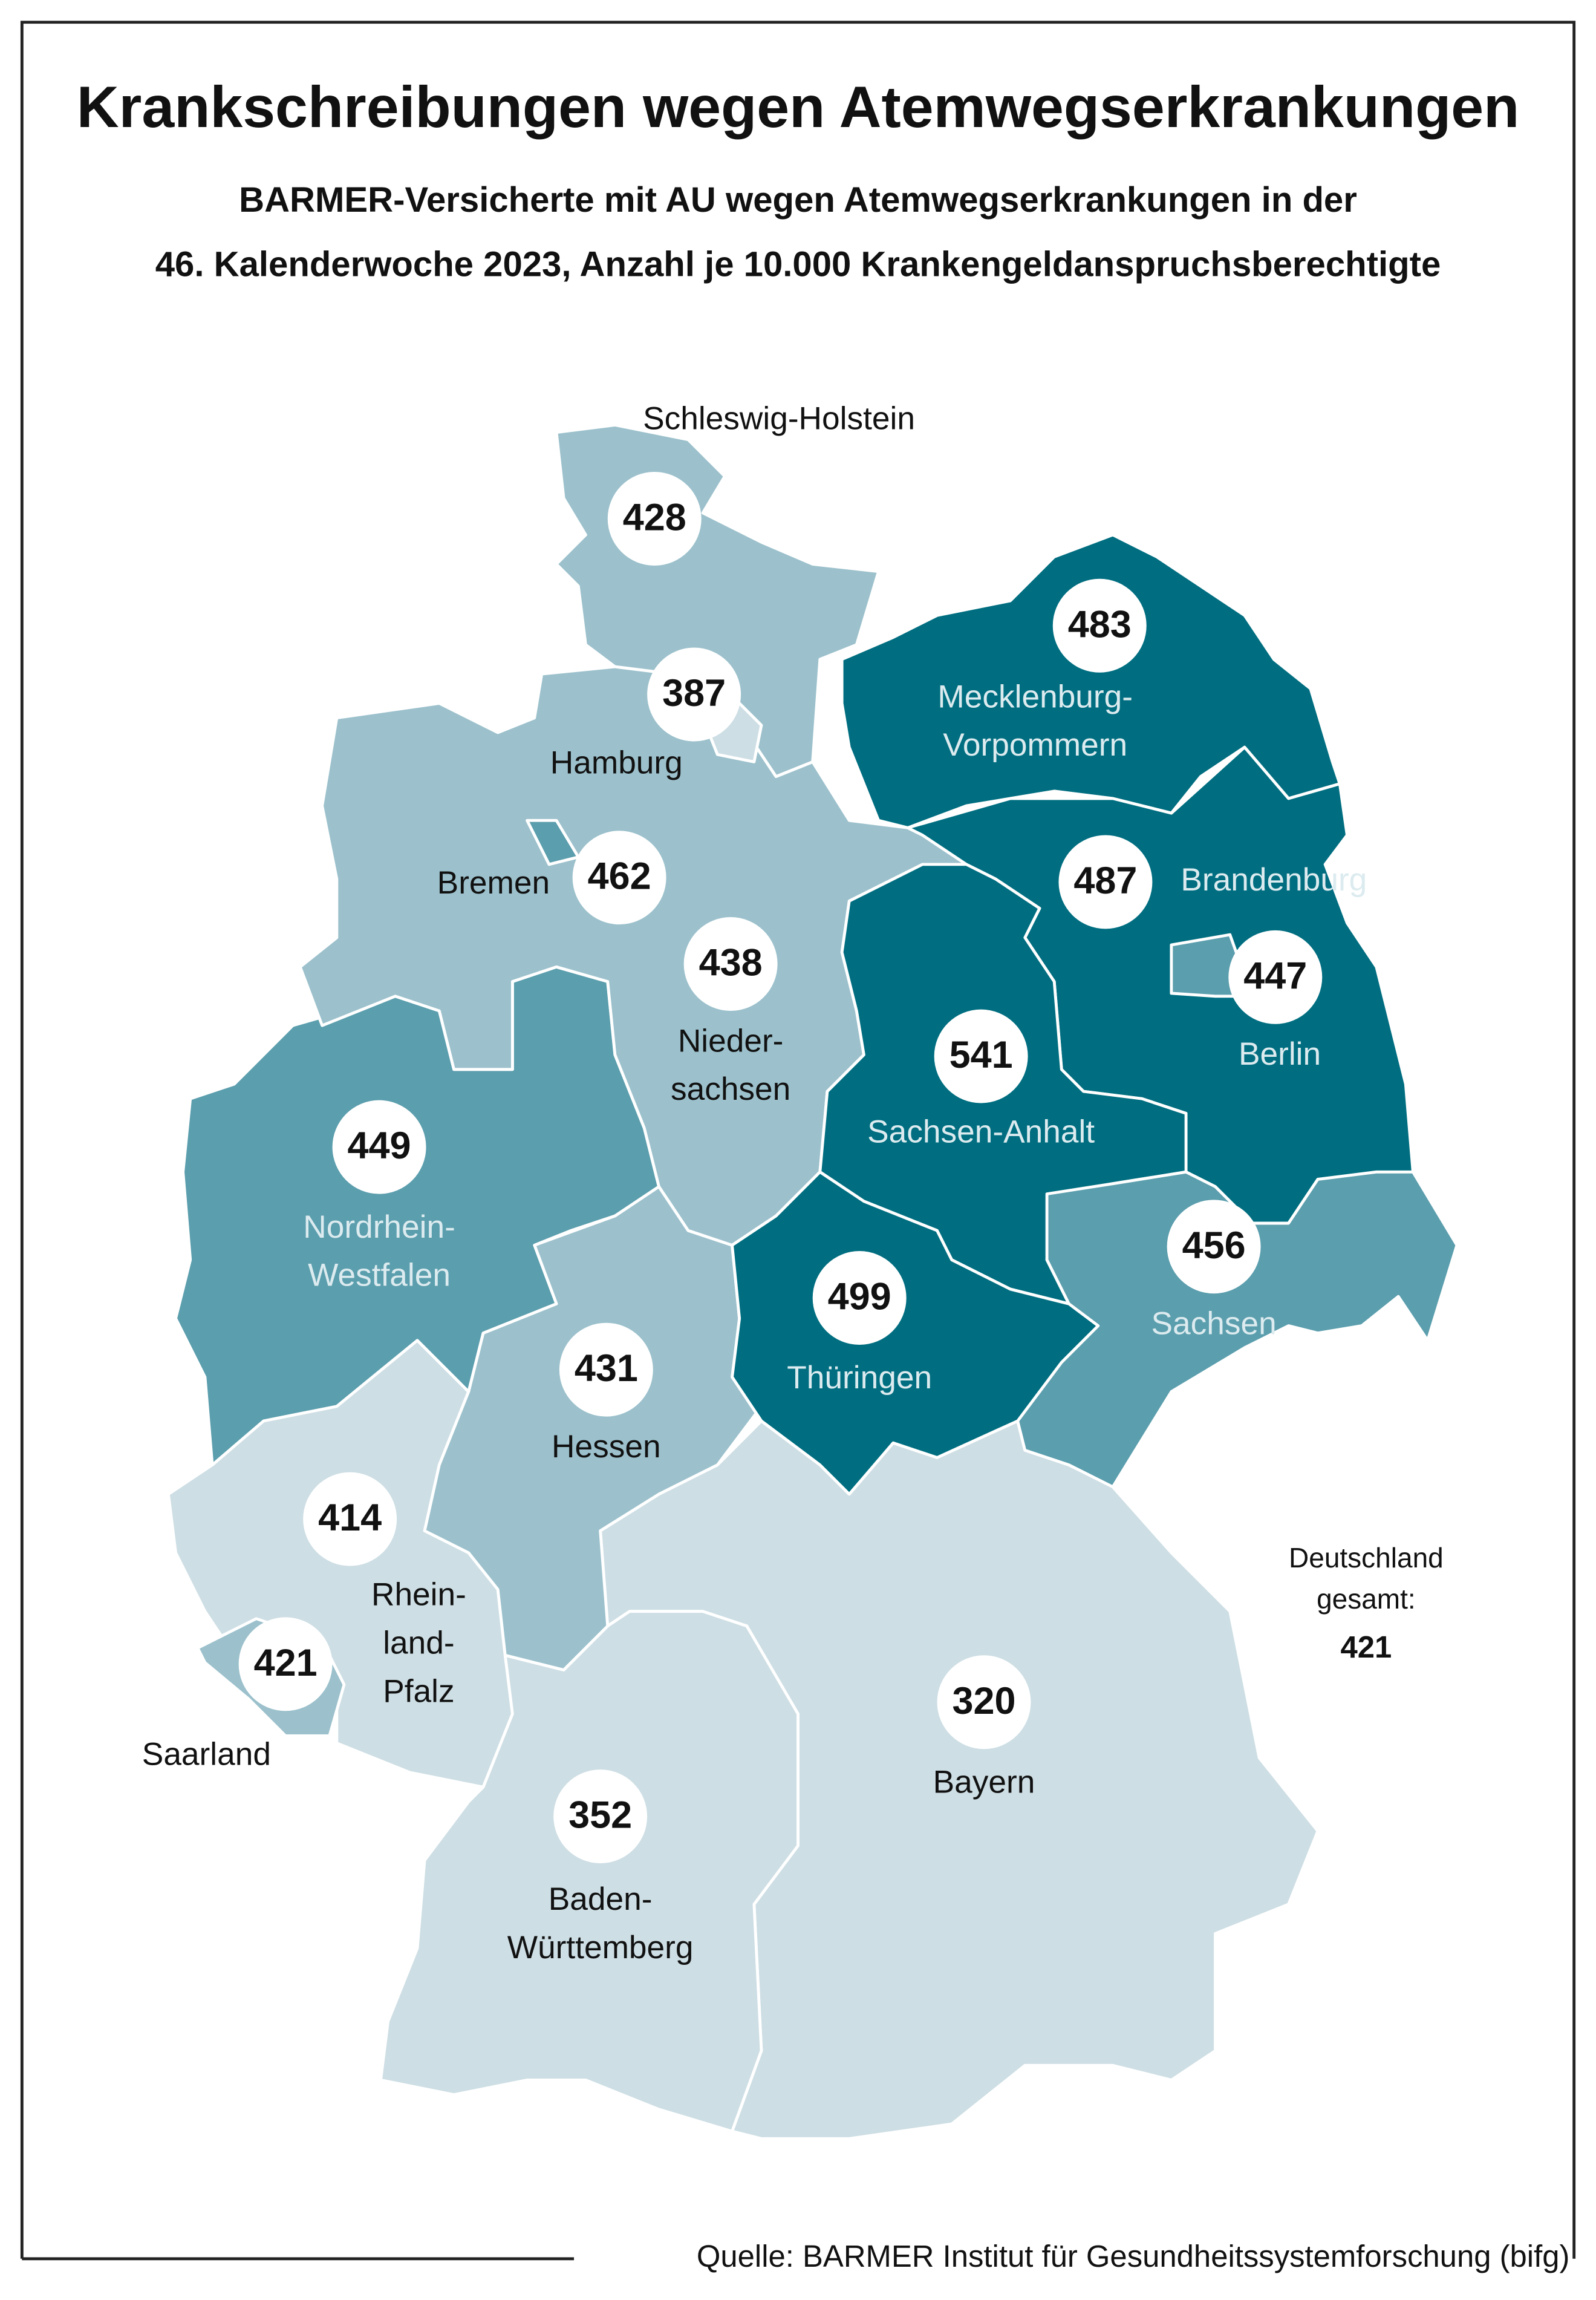 Image resolution: width=1596 pixels, height=2300 pixels. What do you see at coordinates (731, 1041) in the screenshot?
I see `state-label: Nieder-` at bounding box center [731, 1041].